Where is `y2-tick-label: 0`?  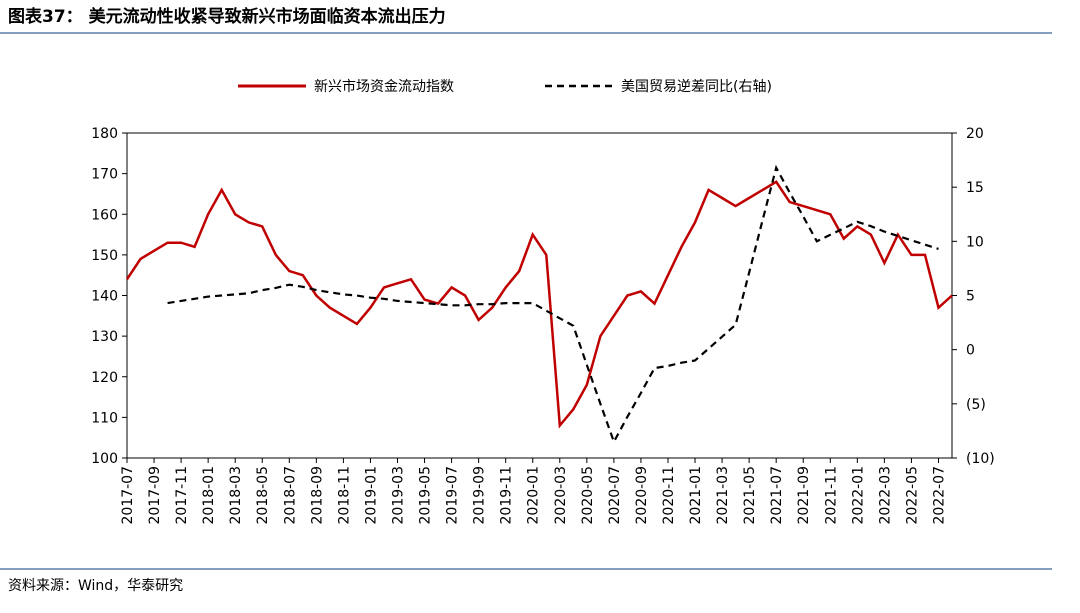
y2-tick-label: 0 is located at coordinates (970, 351).